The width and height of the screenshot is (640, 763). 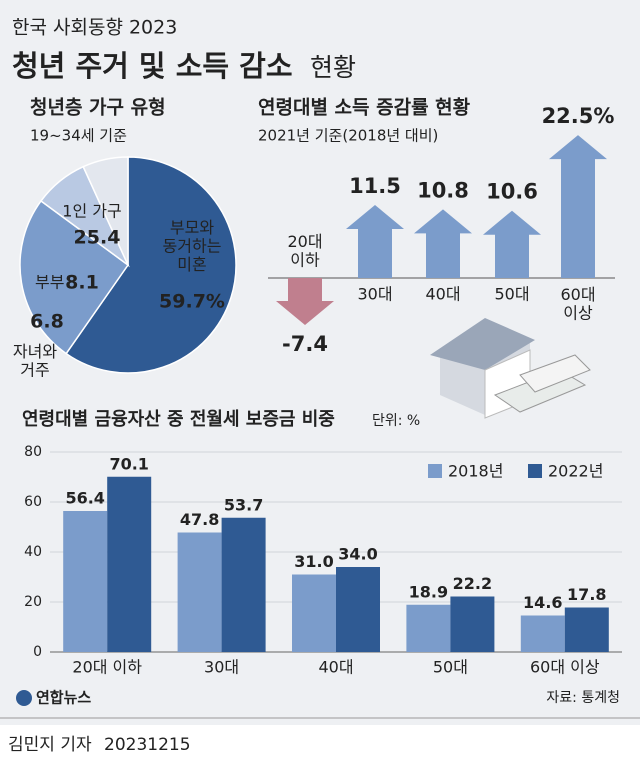 What do you see at coordinates (578, 116) in the screenshot?
I see `arrow-value-label: 22.5%` at bounding box center [578, 116].